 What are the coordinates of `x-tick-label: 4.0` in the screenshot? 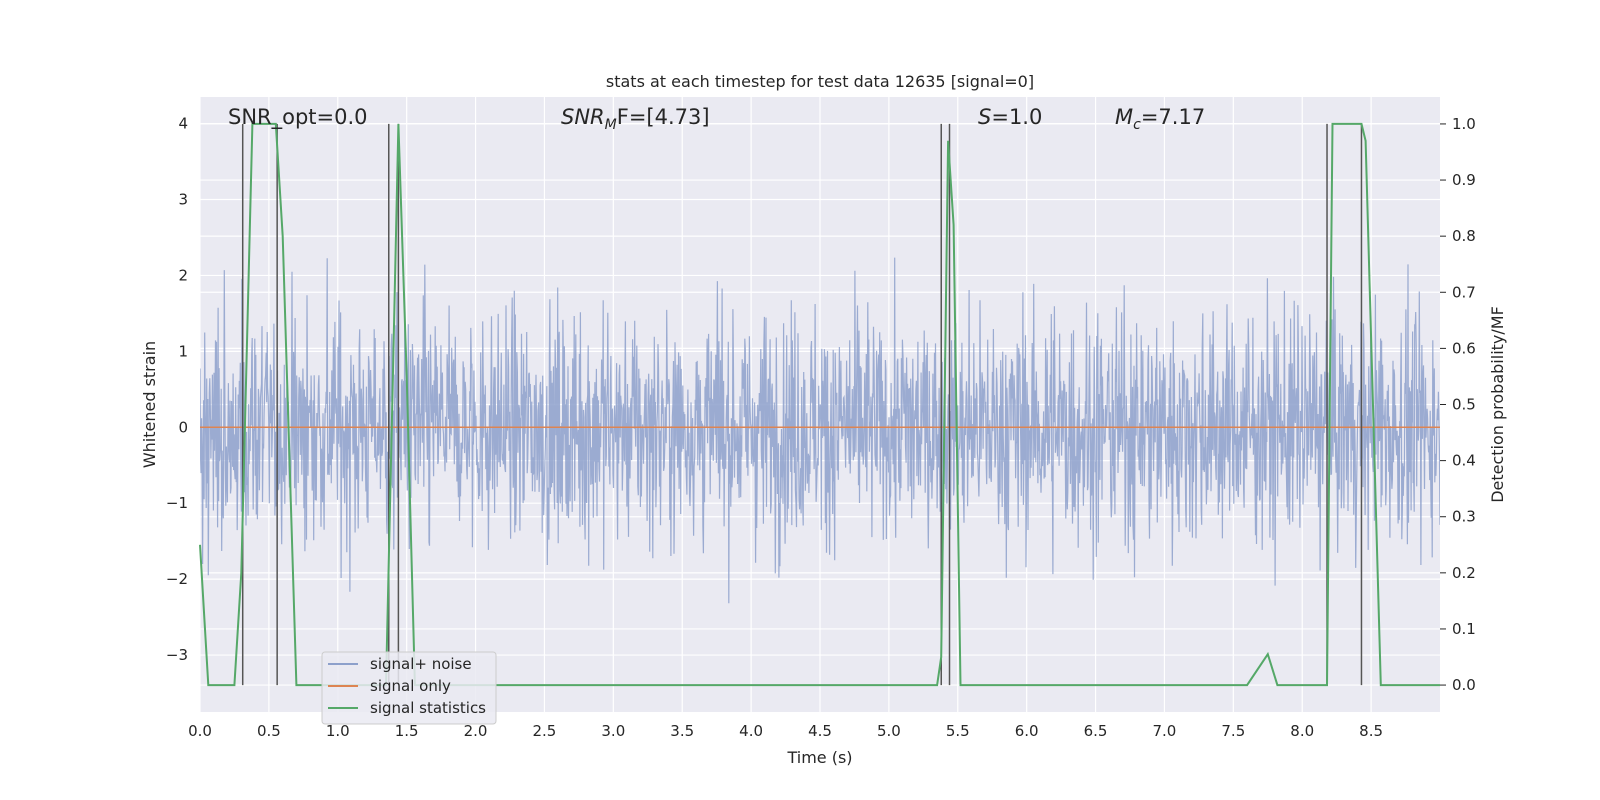 It's located at (751, 731).